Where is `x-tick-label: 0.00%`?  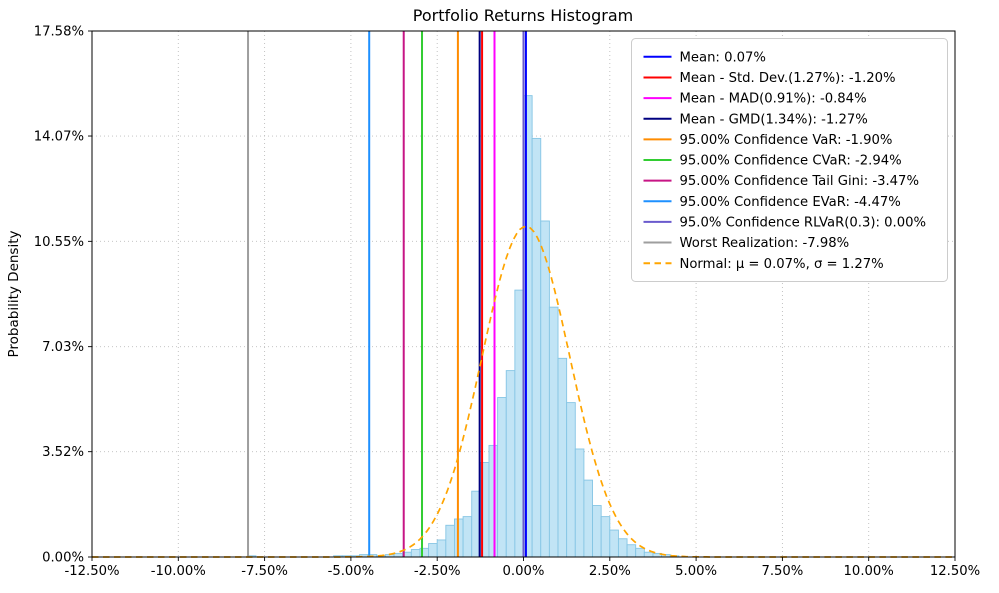
x-tick-label: 0.00% is located at coordinates (524, 571).